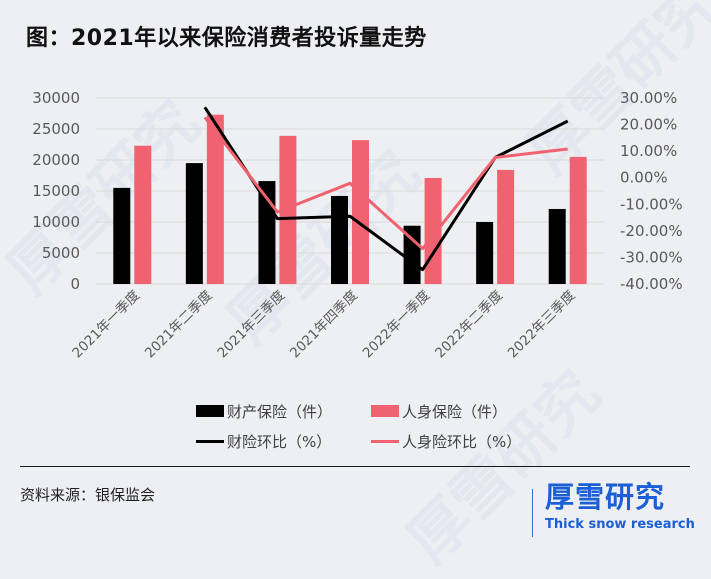 Image resolution: width=711 pixels, height=579 pixels. Describe the element at coordinates (106, 325) in the screenshot. I see `x-axis-category-label: 2021年一季度` at that location.